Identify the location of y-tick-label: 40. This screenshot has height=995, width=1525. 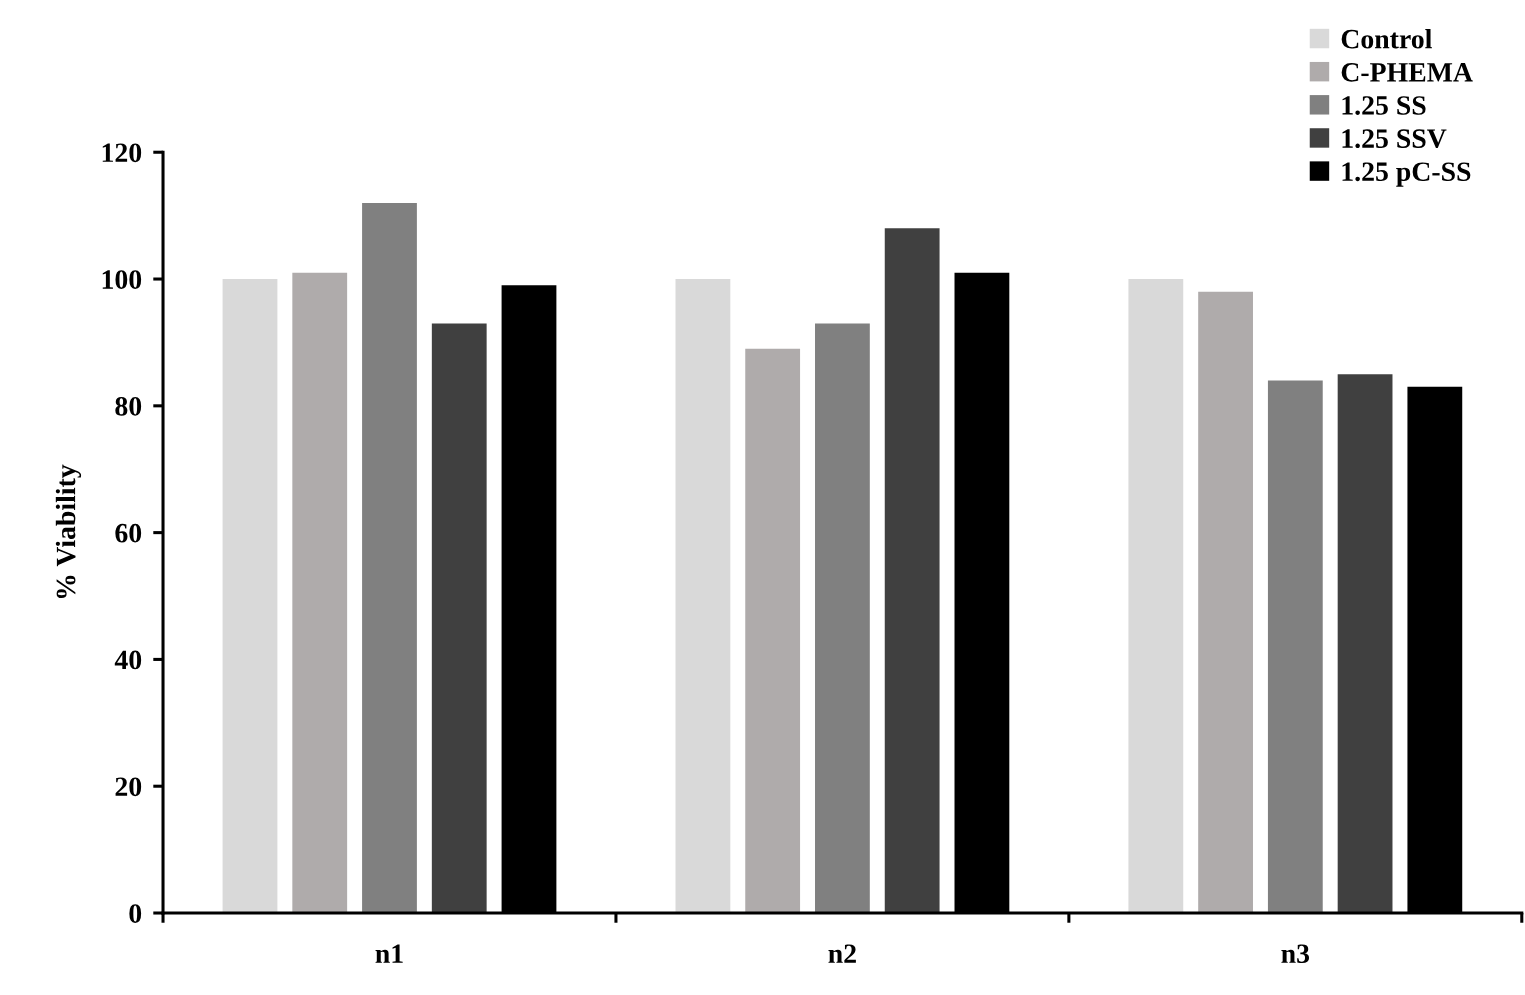
(128, 660).